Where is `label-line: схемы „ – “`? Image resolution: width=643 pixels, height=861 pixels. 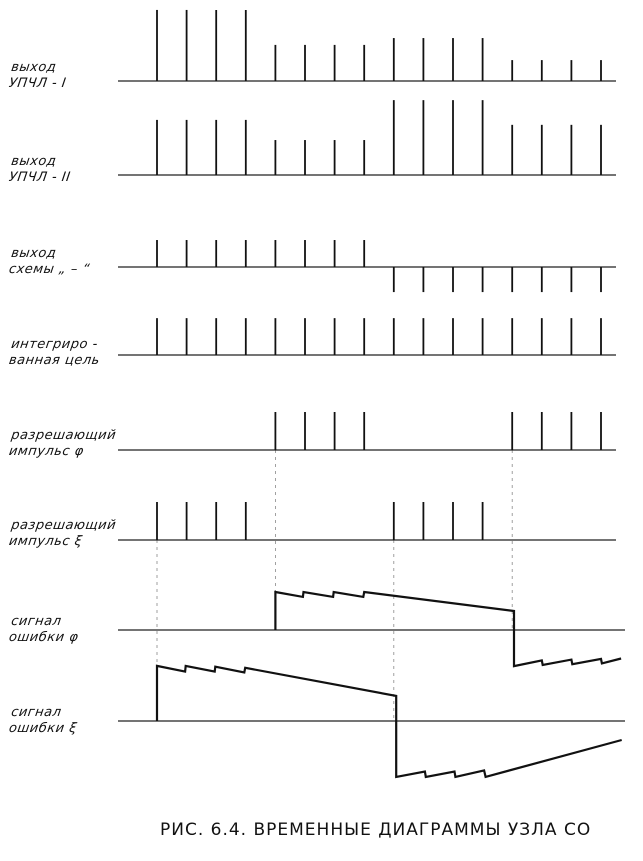
label-line: схемы „ – “ is located at coordinates (49, 269).